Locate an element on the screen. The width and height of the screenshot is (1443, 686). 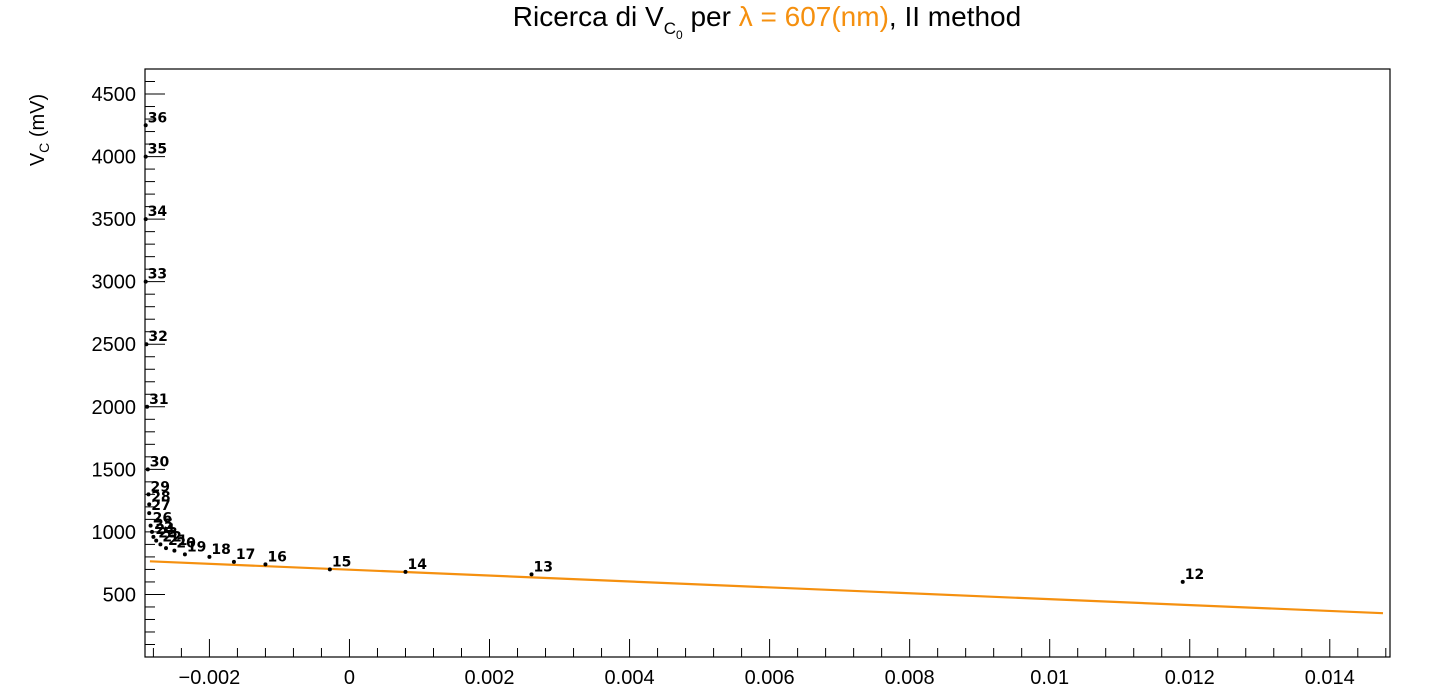
data-point-label: 31 is located at coordinates (158, 400).